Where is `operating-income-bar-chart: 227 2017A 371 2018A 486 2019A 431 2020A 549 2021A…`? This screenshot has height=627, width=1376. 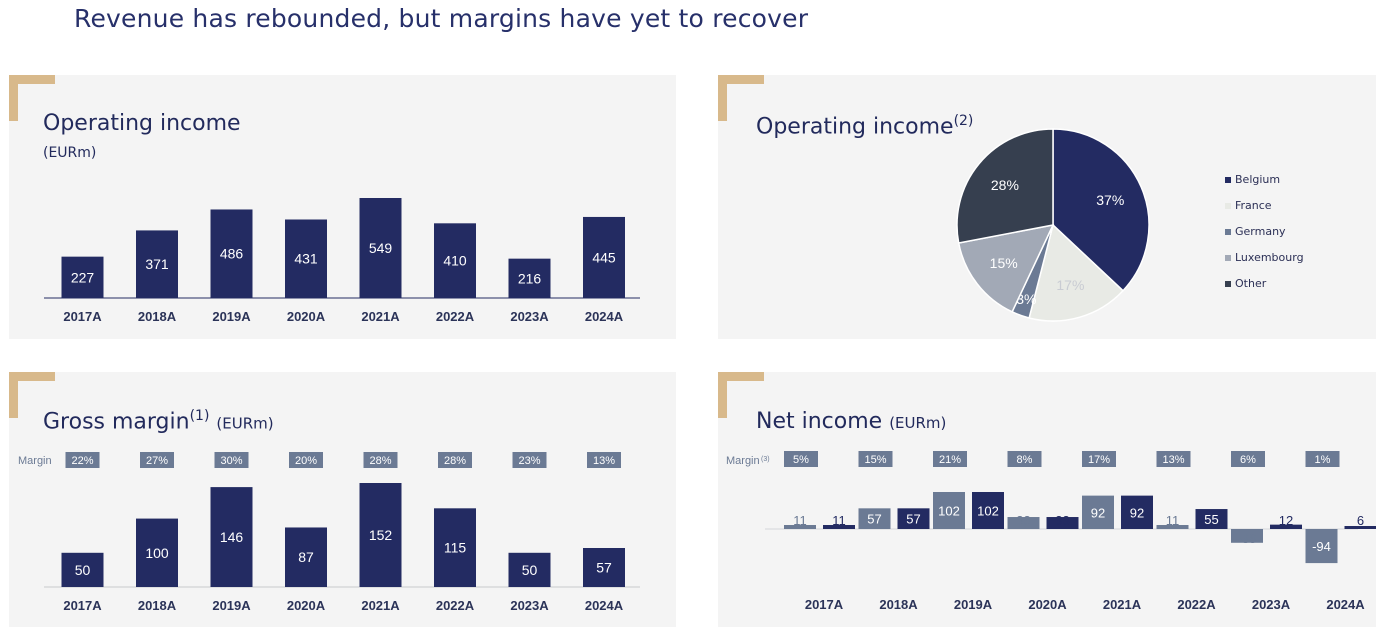
operating-income-bar-chart: 227 2017A 371 2018A 486 2019A 431 2020A 549 2021A… is located at coordinates (342, 261).